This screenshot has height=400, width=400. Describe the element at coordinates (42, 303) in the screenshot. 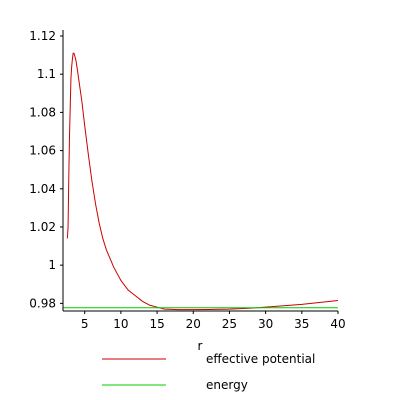

I see `y-tick-label: 0.98` at that location.